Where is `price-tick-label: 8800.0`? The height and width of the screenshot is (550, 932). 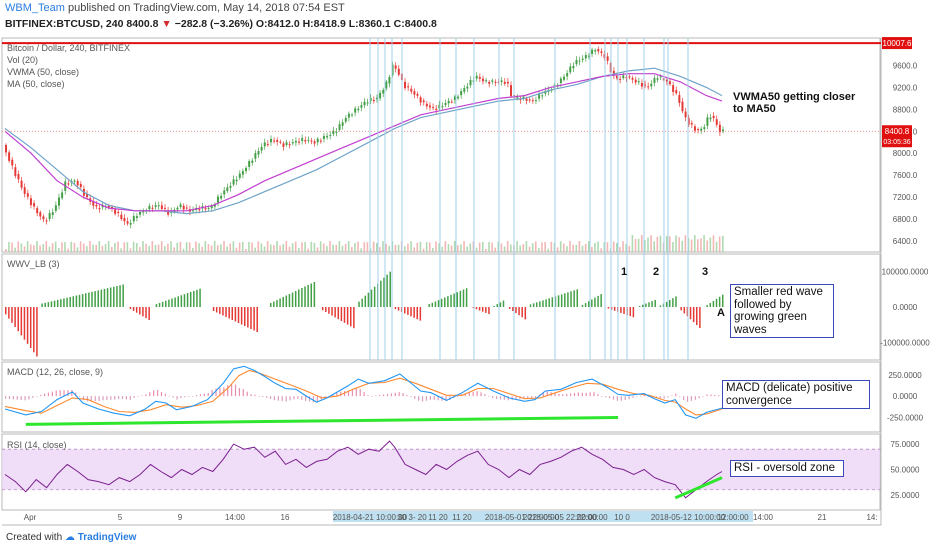 price-tick-label: 8800.0 is located at coordinates (905, 109).